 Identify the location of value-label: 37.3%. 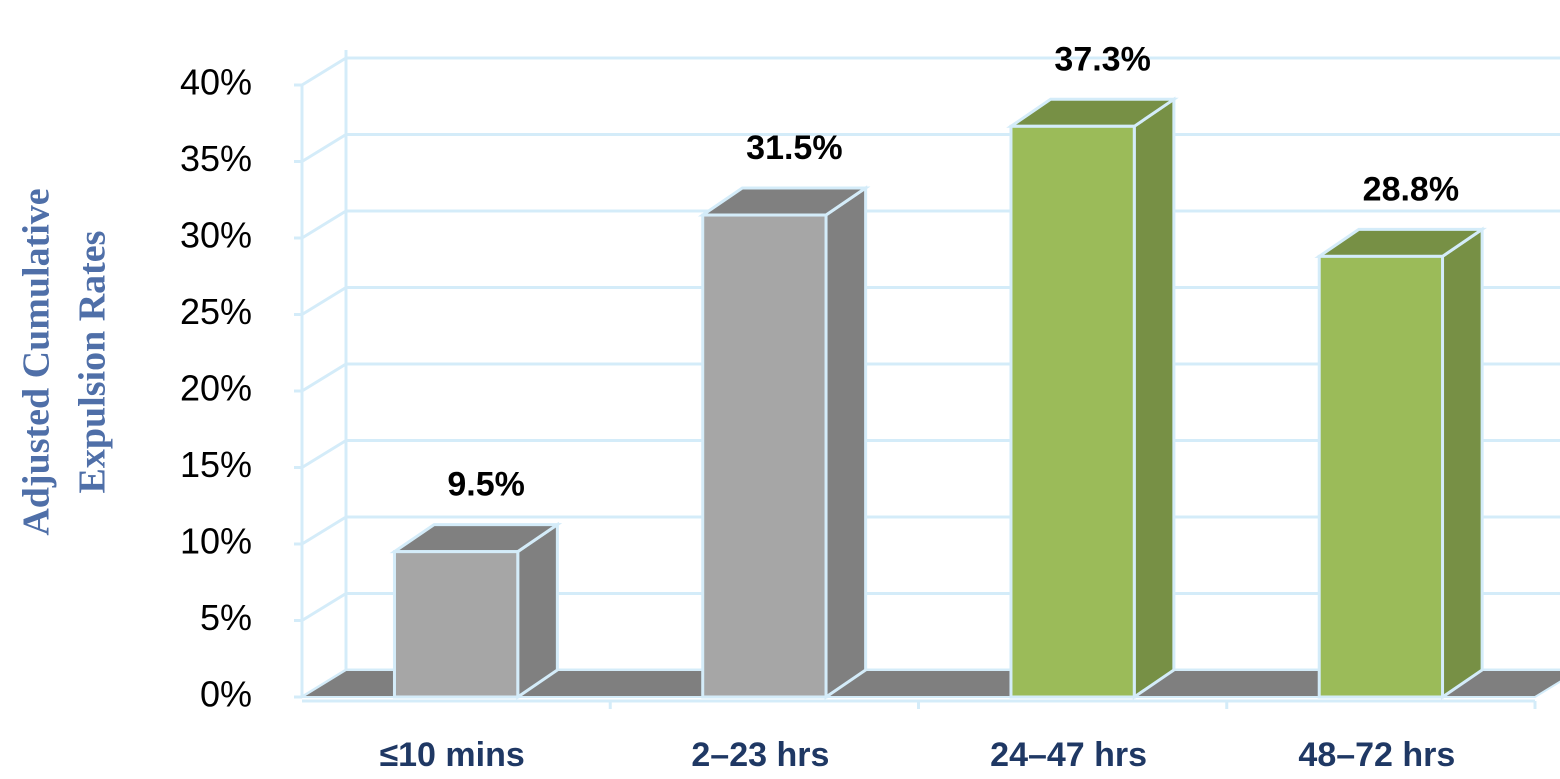
(1102, 59).